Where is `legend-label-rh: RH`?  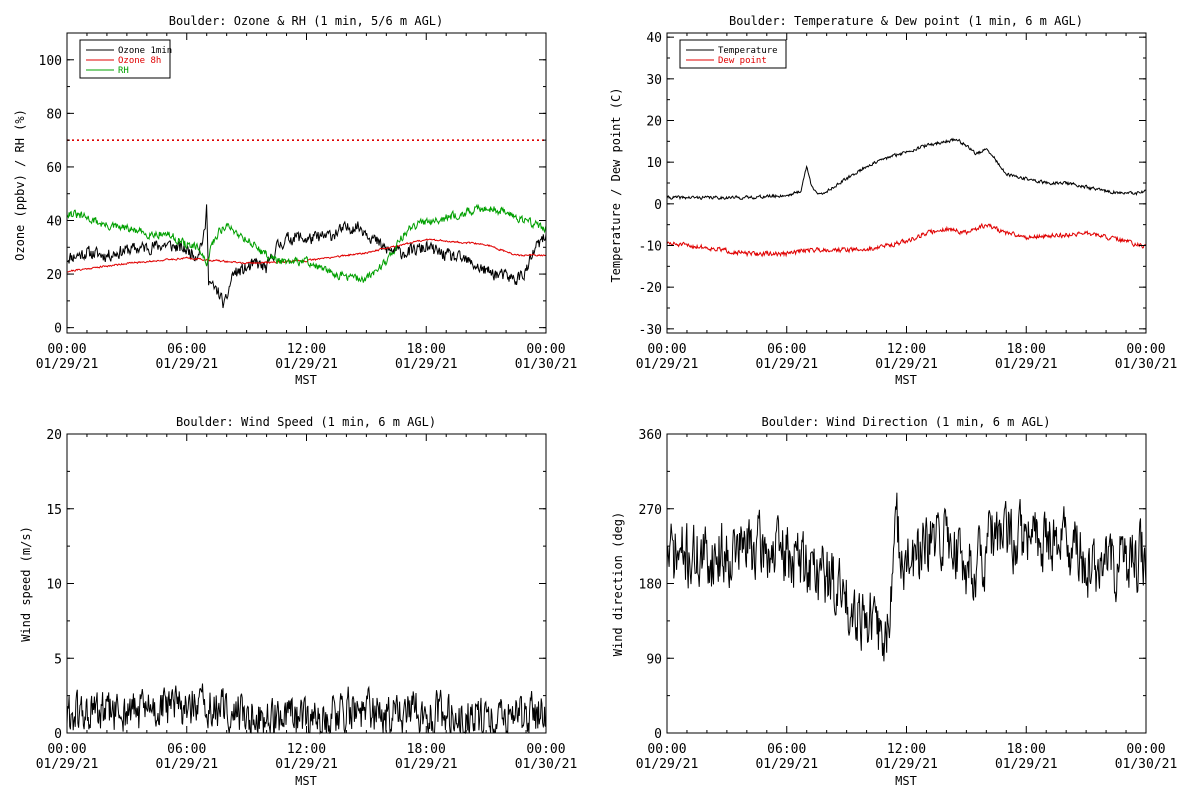
legend-label-rh: RH is located at coordinates (123, 71).